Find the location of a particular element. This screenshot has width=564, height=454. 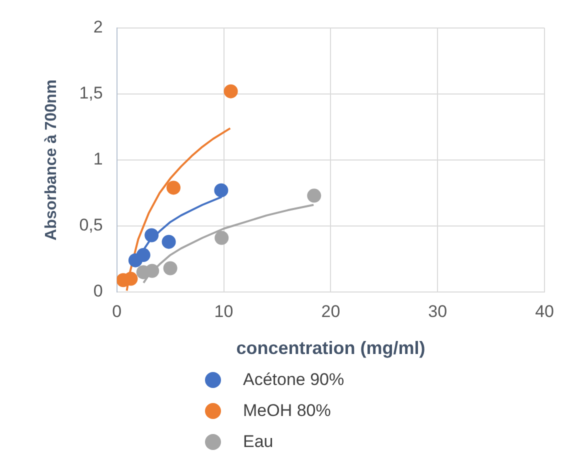

legend-label: Acétone 90% is located at coordinates (293, 380).